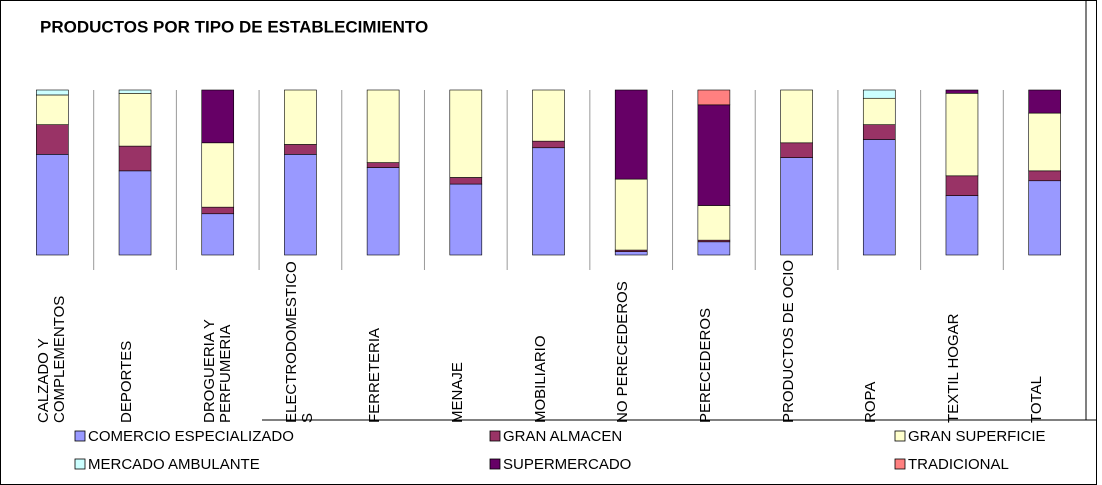 Image resolution: width=1102 pixels, height=485 pixels. I want to click on x-tick-label: NO PERECEDEROS, so click(623, 352).